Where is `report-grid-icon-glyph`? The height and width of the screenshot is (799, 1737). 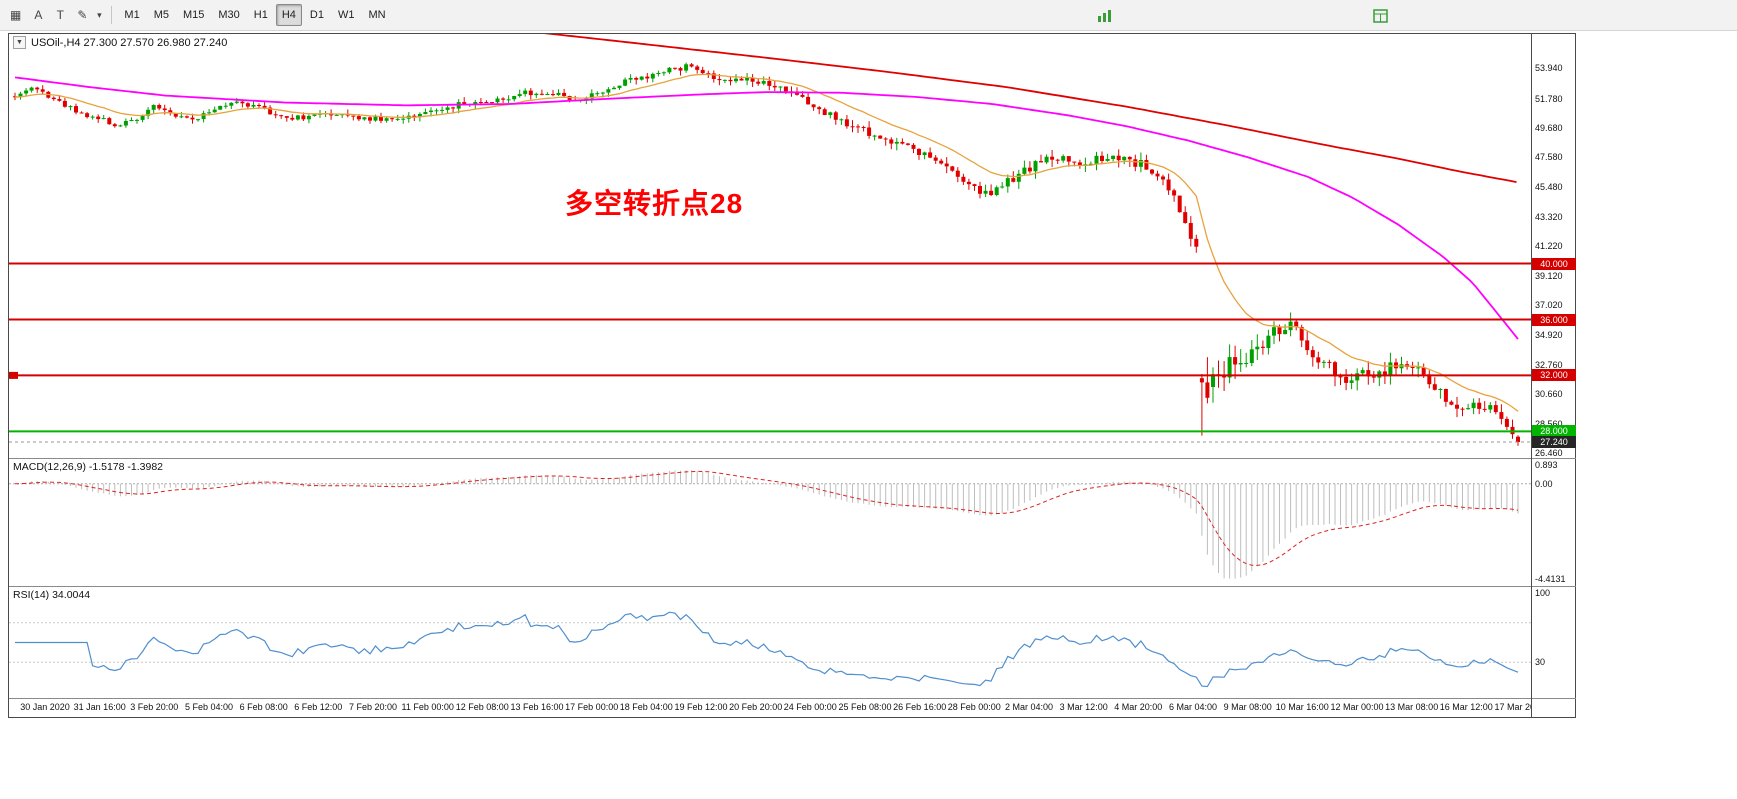
report-grid-icon-glyph is located at coordinates (1380, 16).